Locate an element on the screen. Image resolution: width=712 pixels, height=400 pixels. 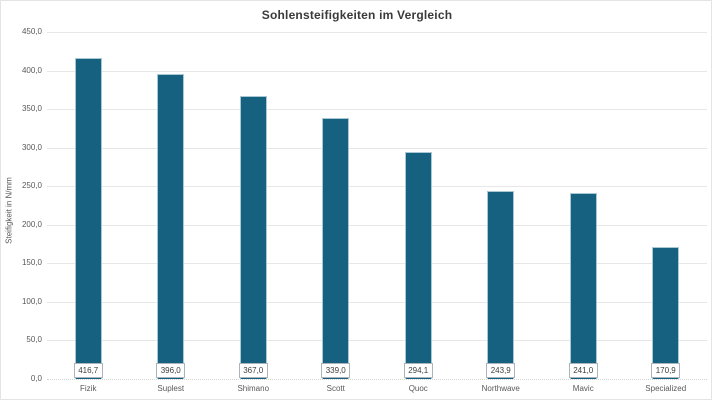
x-category-label: Specialized is located at coordinates (666, 388).